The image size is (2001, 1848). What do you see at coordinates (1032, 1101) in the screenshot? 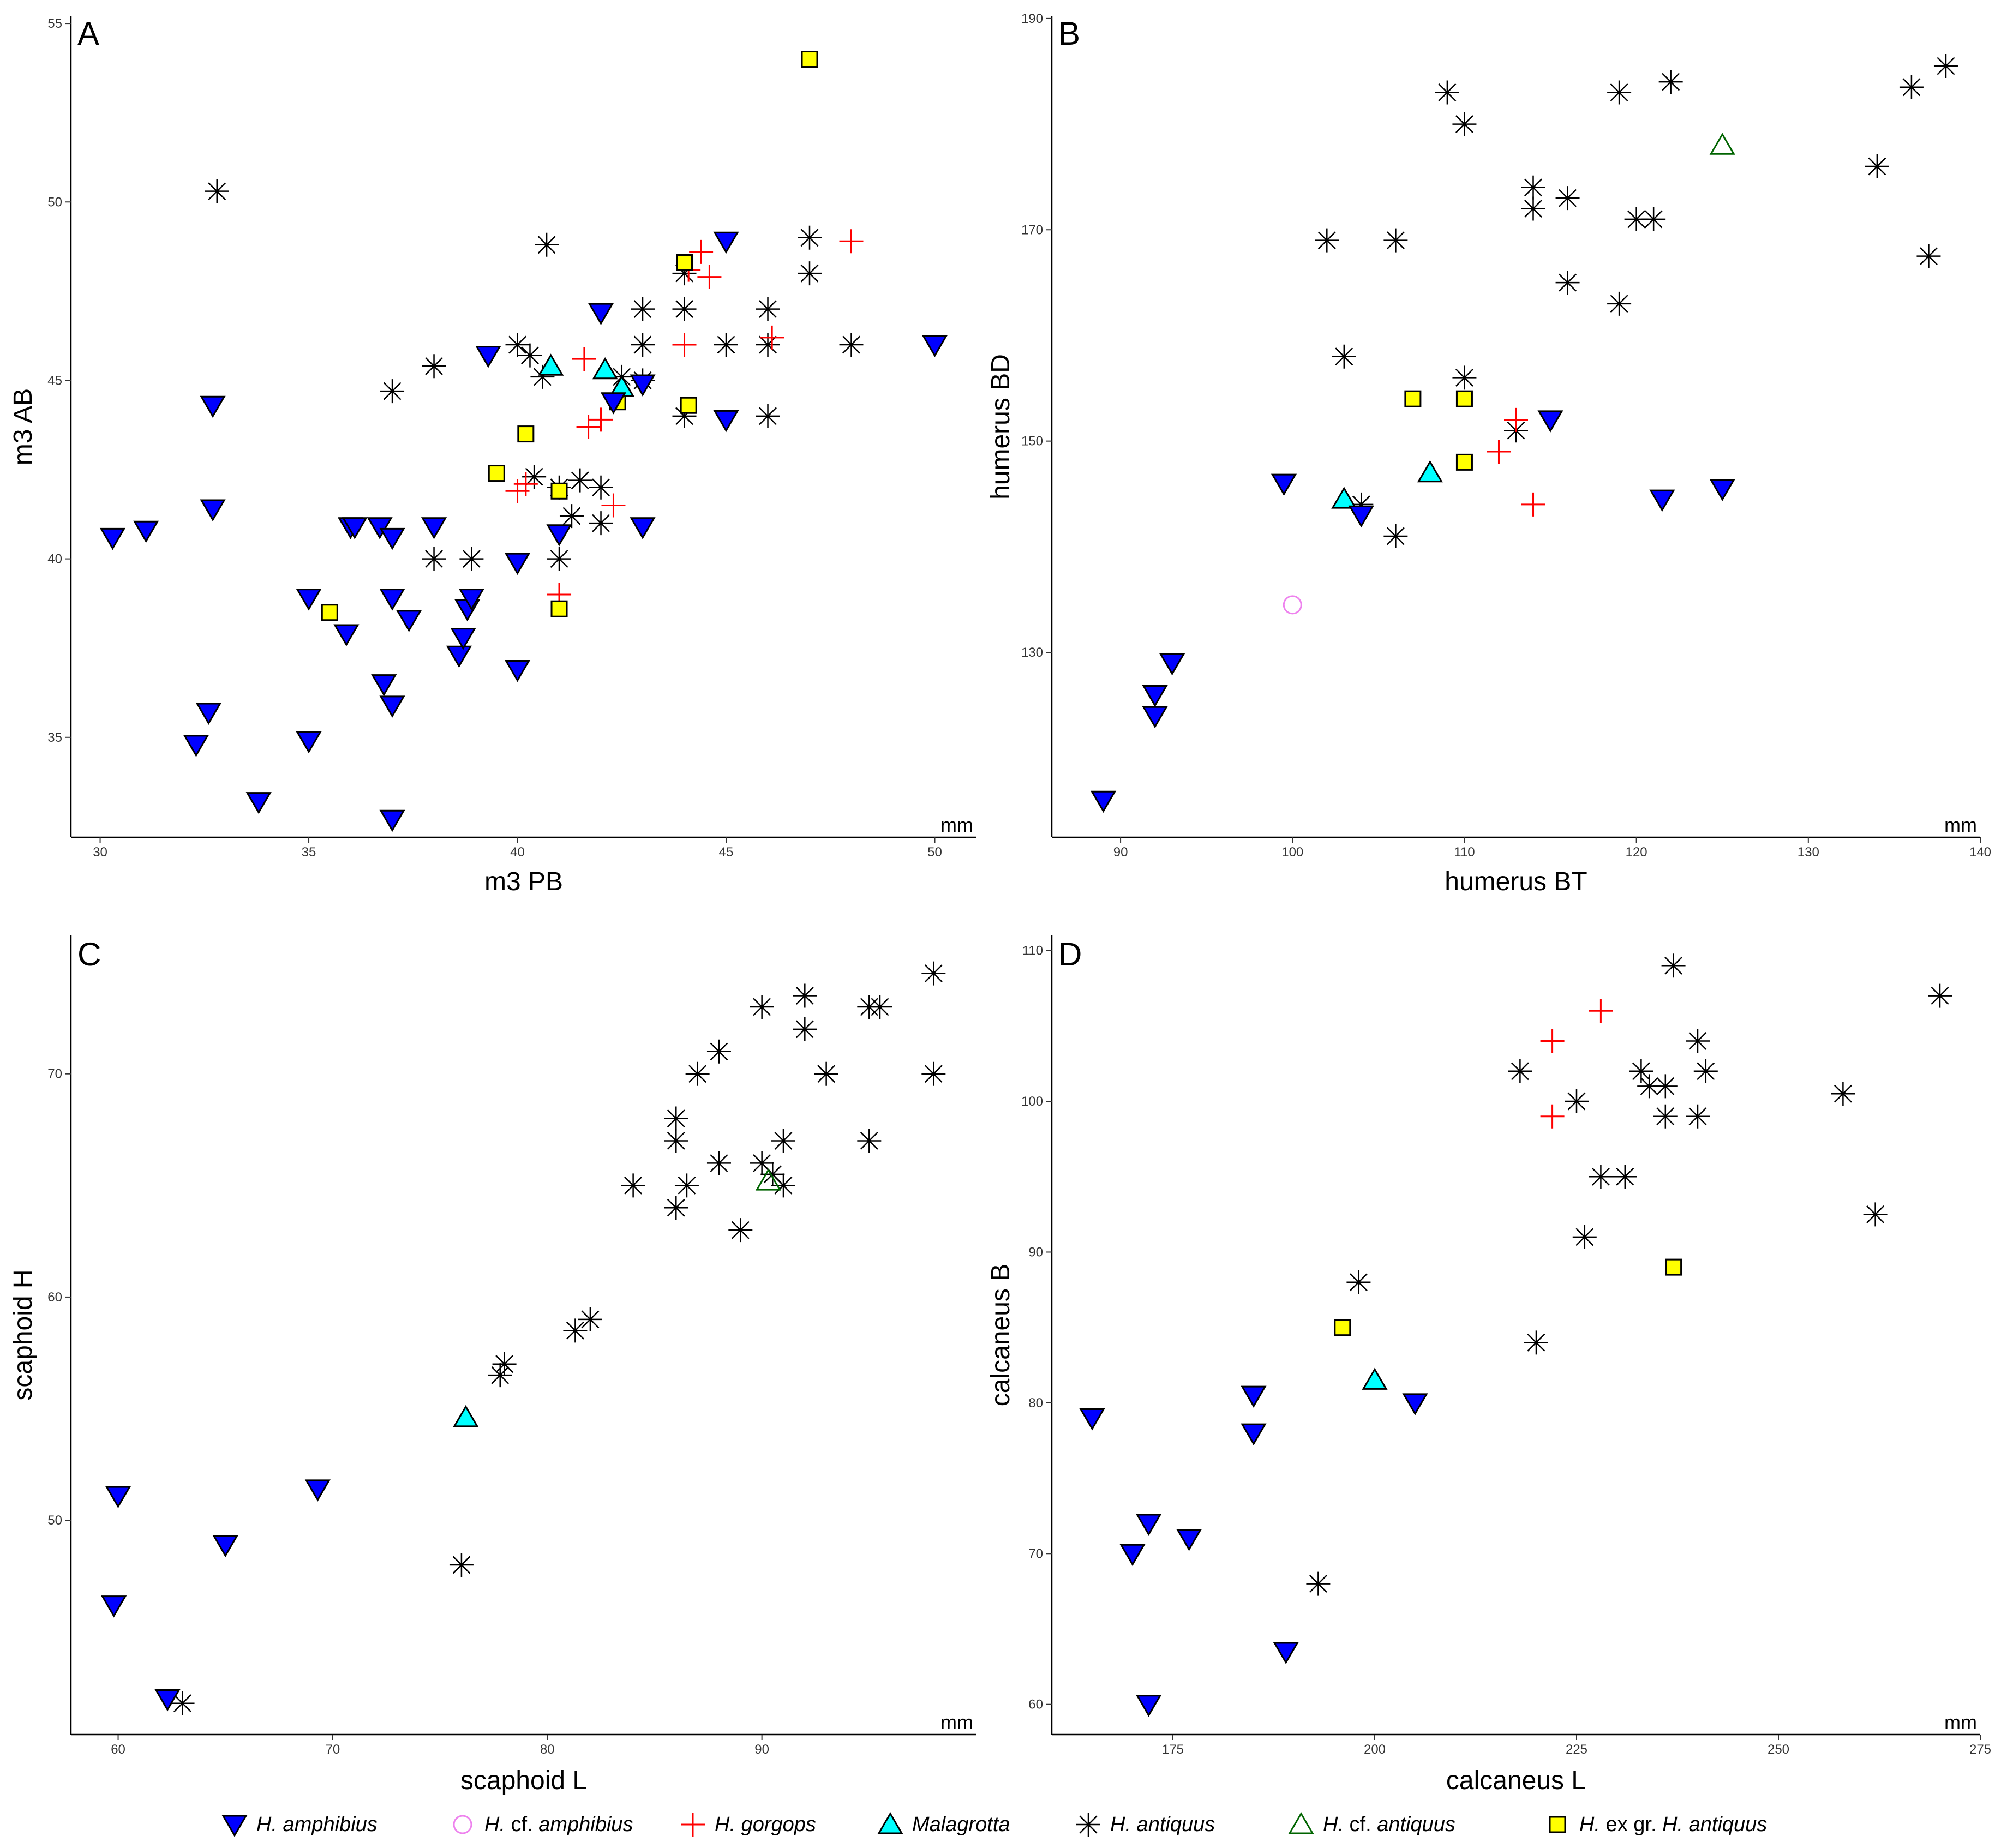
I see `panel-d-y-tick-label: 100` at bounding box center [1032, 1101].